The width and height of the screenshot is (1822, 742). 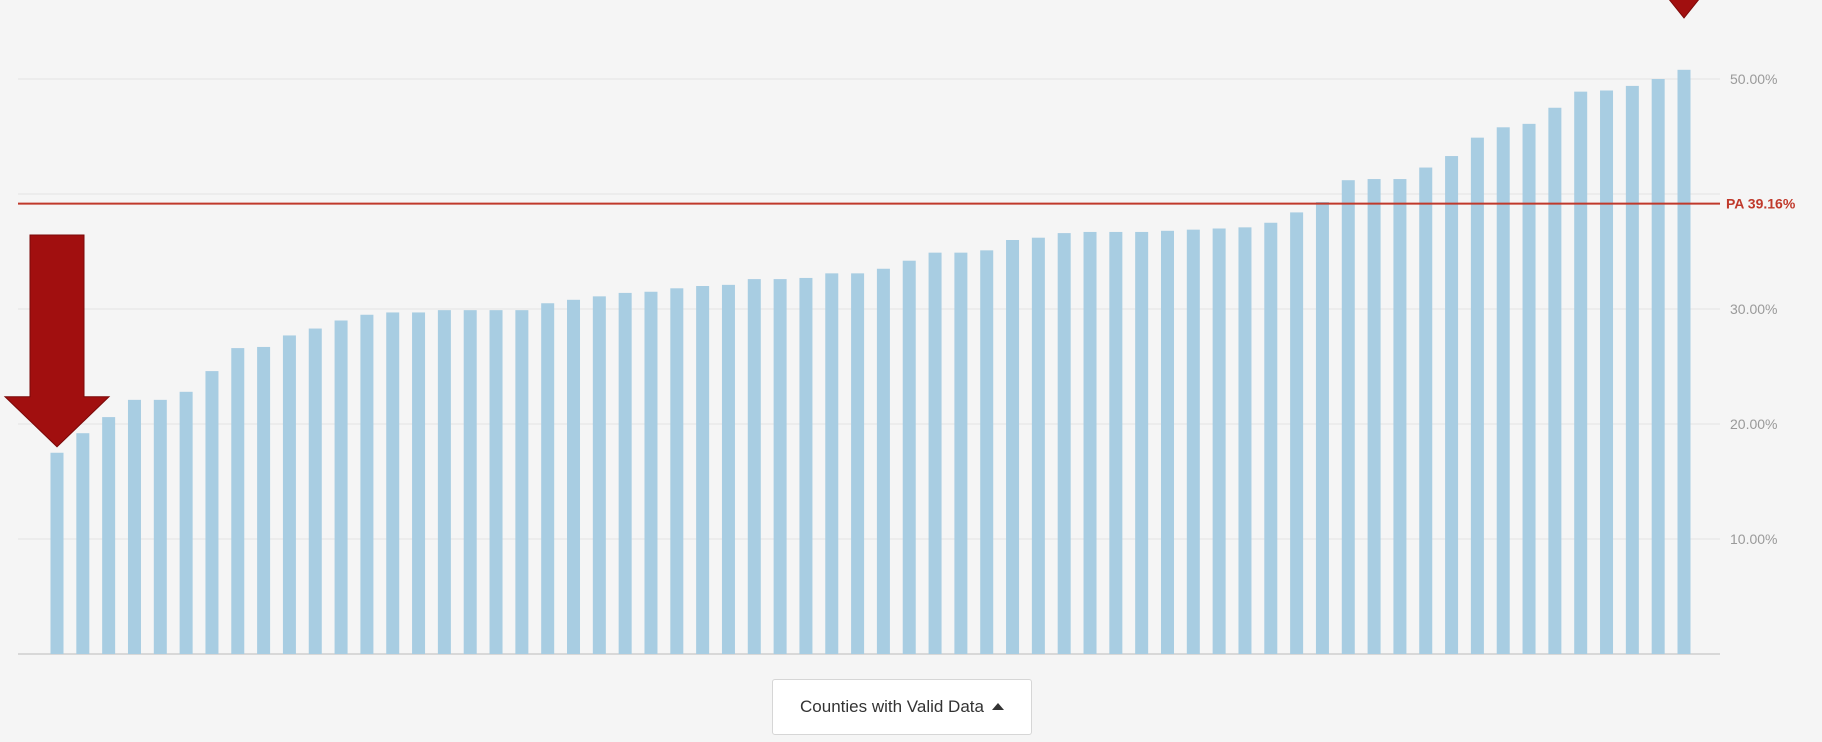 What do you see at coordinates (1753, 539) in the screenshot?
I see `y-tick-label: 10.00%` at bounding box center [1753, 539].